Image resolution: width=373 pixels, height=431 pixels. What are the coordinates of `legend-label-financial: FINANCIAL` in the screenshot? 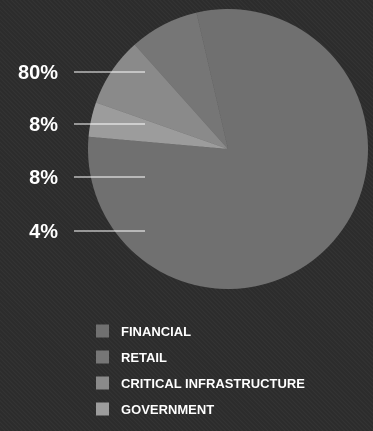 It's located at (156, 331).